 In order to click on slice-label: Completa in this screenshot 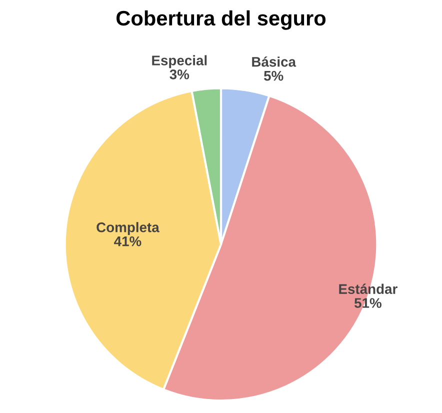, I will do `click(128, 229)`.